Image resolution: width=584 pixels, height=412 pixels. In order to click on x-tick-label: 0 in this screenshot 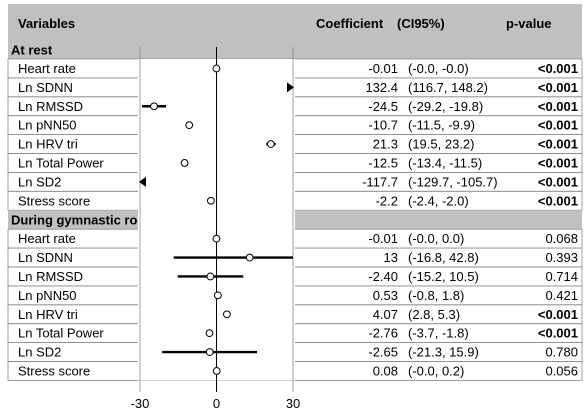, I will do `click(216, 403)`.